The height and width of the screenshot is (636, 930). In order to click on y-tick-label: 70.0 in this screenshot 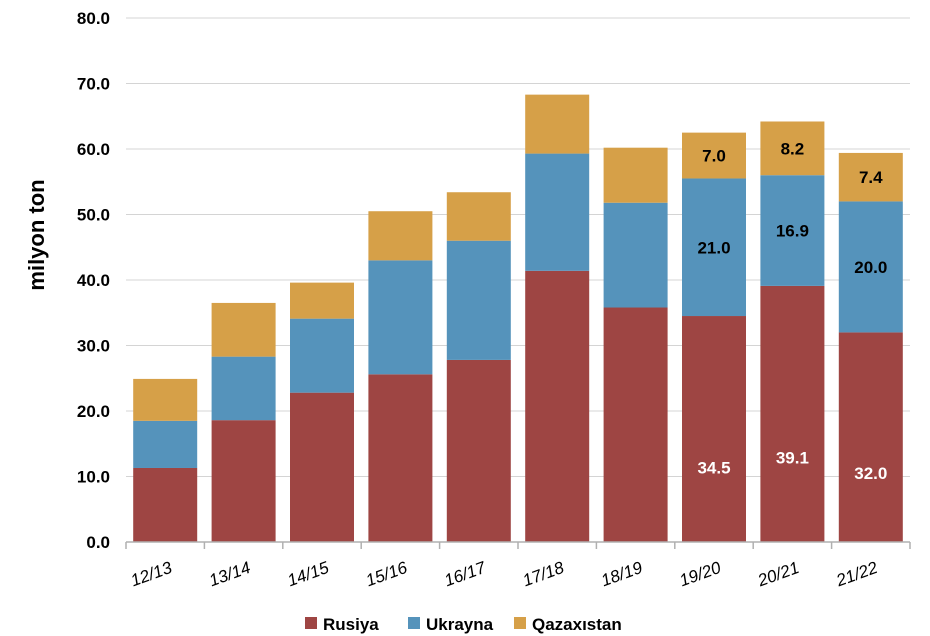, I will do `click(93, 84)`.